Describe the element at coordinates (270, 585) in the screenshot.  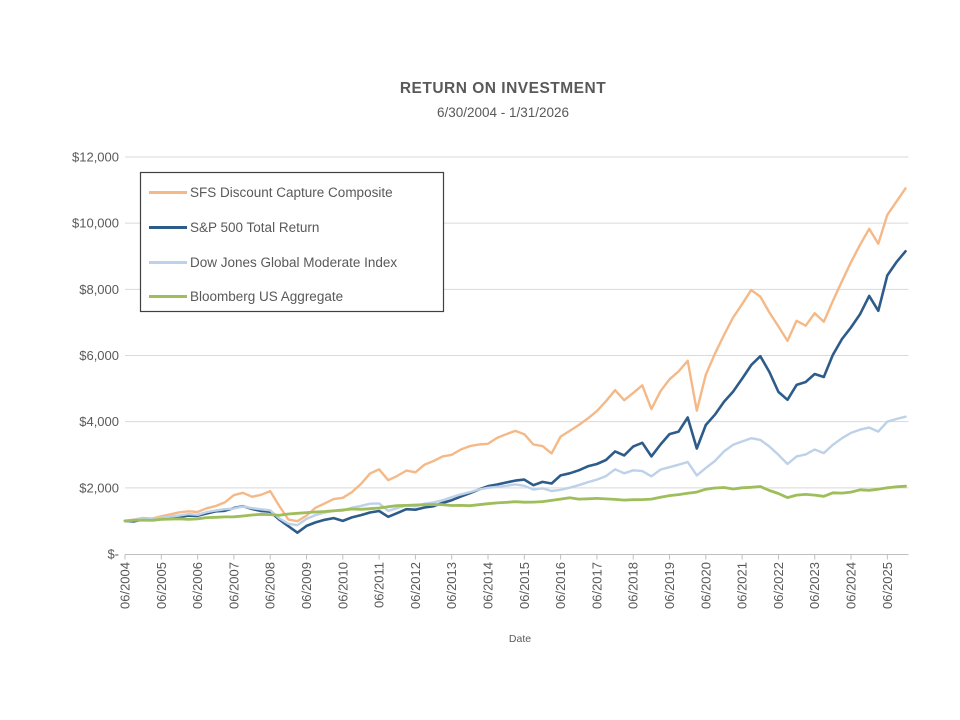
I see `x-tick-label: 06/2008` at that location.